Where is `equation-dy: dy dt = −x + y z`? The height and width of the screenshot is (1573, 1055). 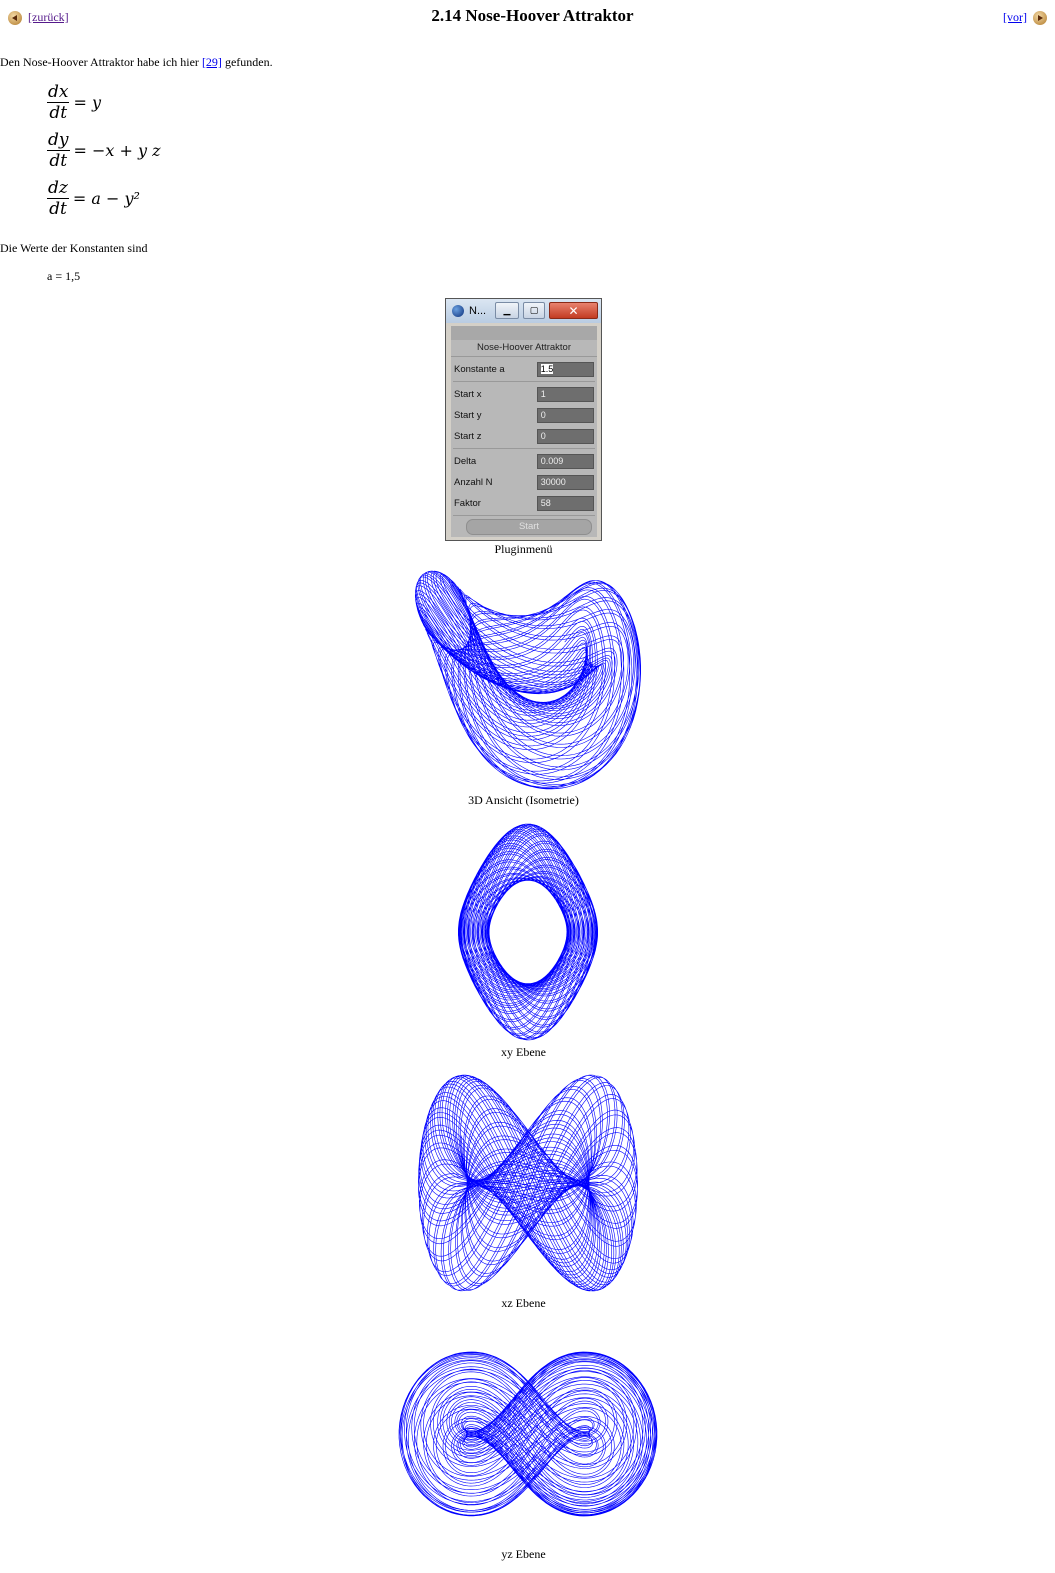
equation-dy: dy dt = −x + y z is located at coordinates (104, 150).